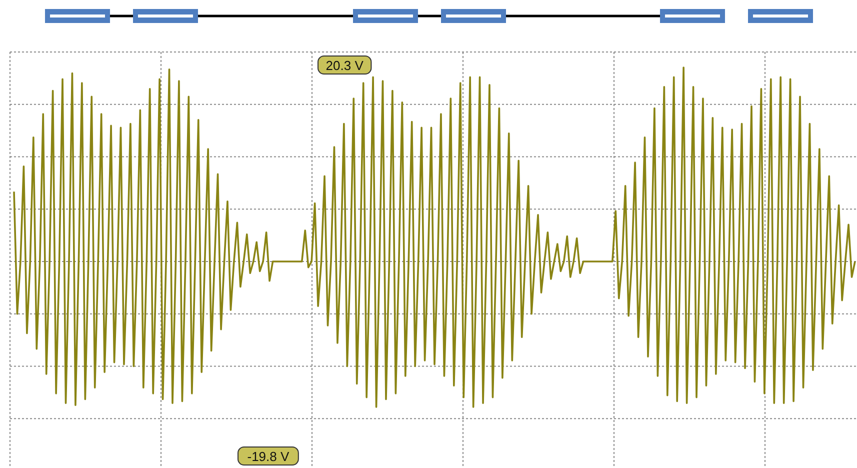  Describe the element at coordinates (345, 65) in the screenshot. I see `annotation: 20.3 V` at that location.